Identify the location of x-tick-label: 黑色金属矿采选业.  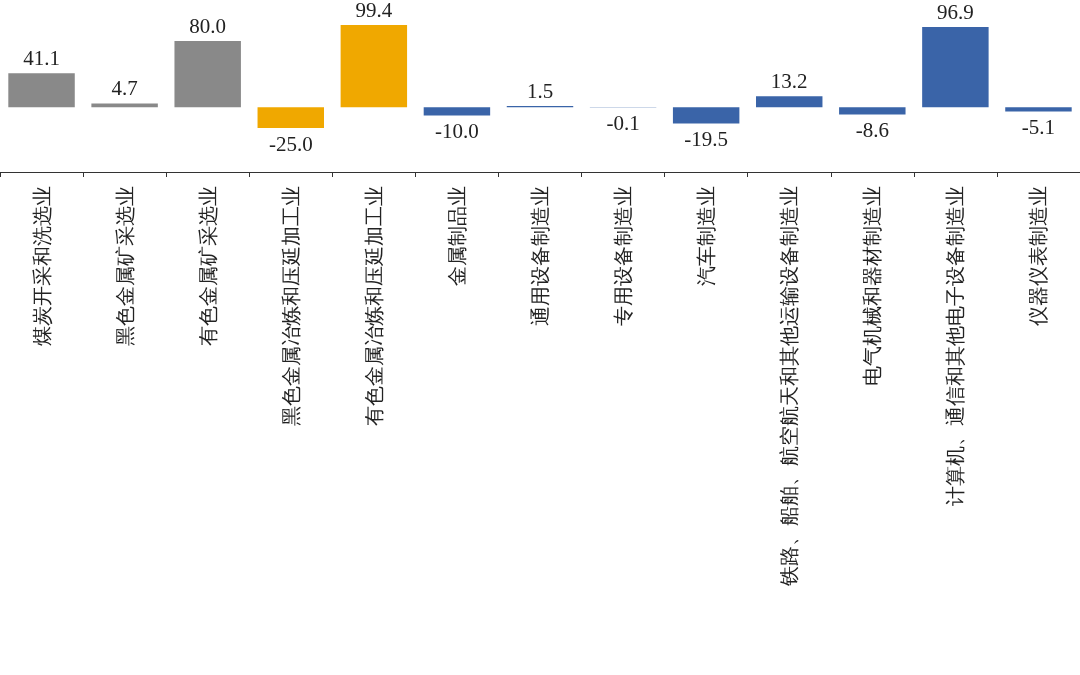
(124, 266).